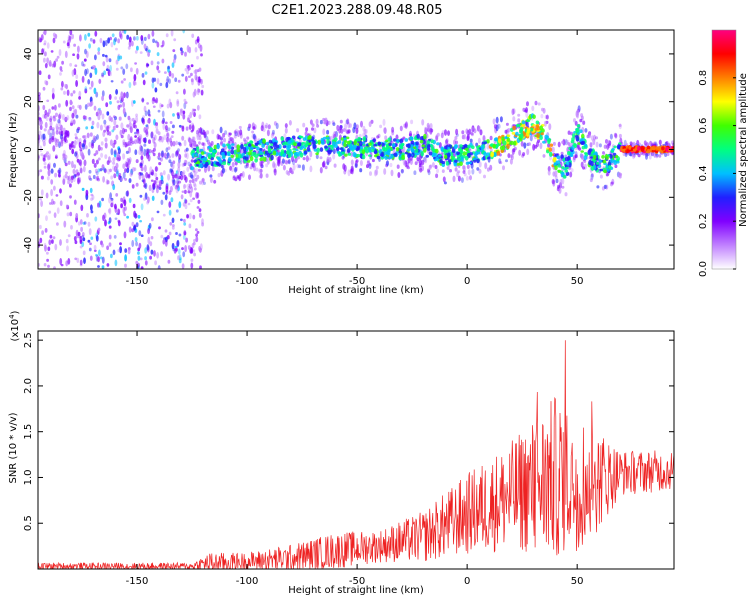 The height and width of the screenshot is (600, 750). What do you see at coordinates (703, 269) in the screenshot?
I see `colorbar-tick-label: 0.0` at bounding box center [703, 269].